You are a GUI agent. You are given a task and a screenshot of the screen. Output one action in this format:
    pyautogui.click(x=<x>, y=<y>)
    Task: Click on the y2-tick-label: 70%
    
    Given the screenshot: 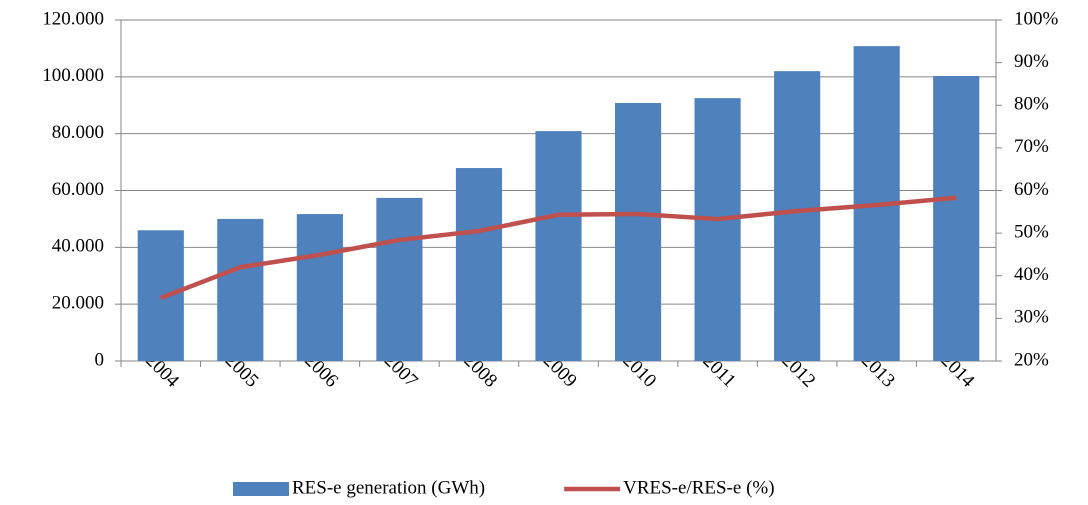 What is the action you would take?
    pyautogui.click(x=1031, y=146)
    